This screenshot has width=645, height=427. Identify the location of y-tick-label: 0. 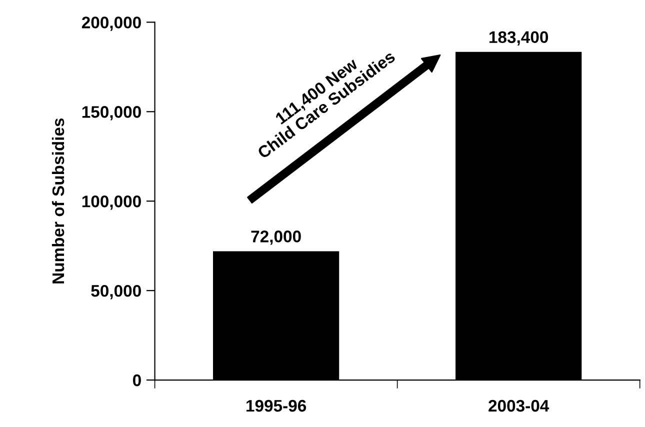
(136, 380).